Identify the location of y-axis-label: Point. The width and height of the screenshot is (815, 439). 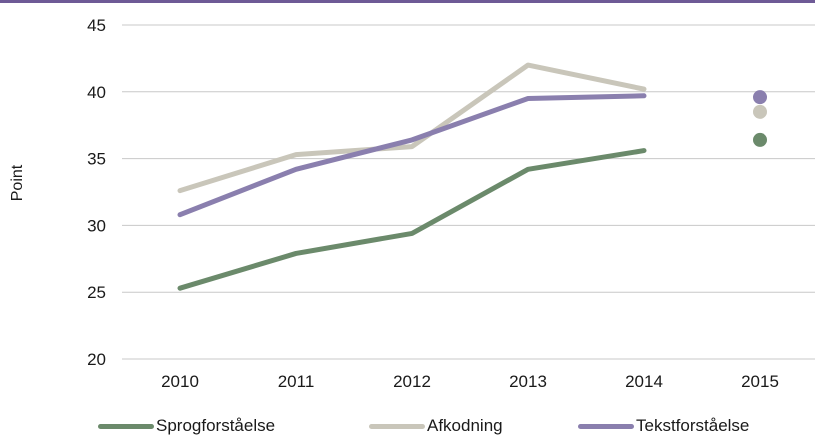
(17, 182).